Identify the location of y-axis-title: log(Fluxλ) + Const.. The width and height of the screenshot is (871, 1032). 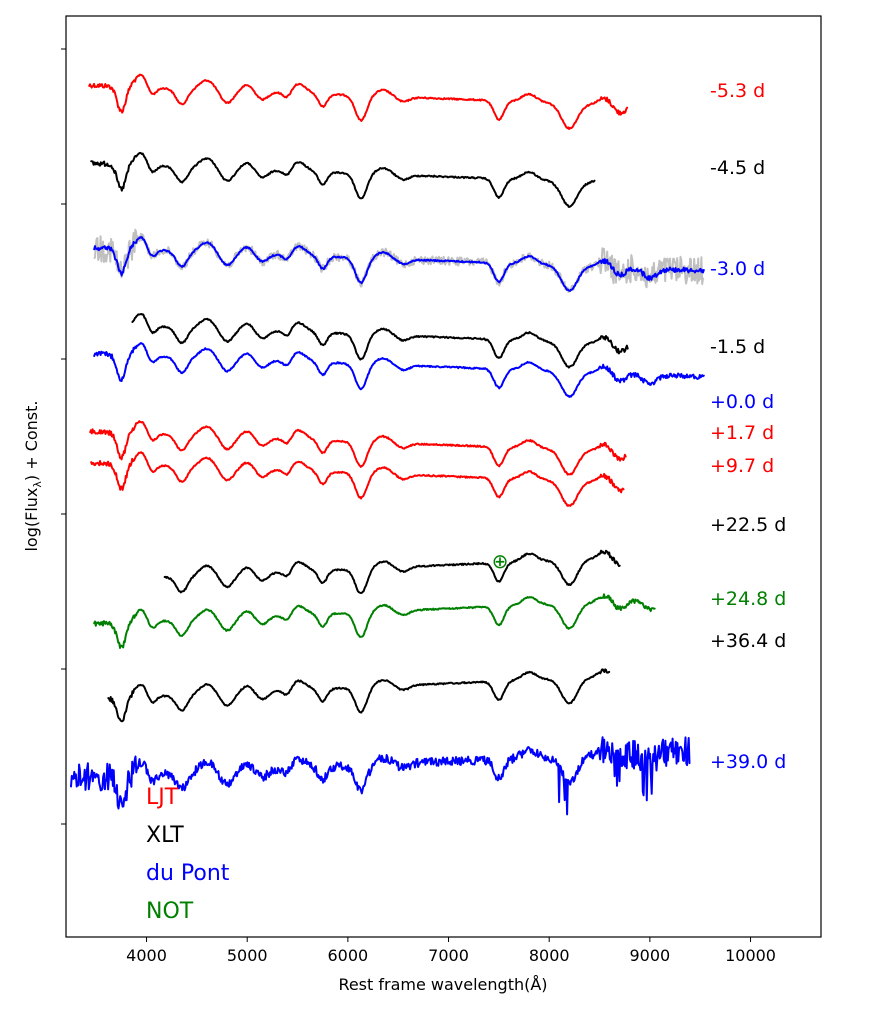
(33, 475).